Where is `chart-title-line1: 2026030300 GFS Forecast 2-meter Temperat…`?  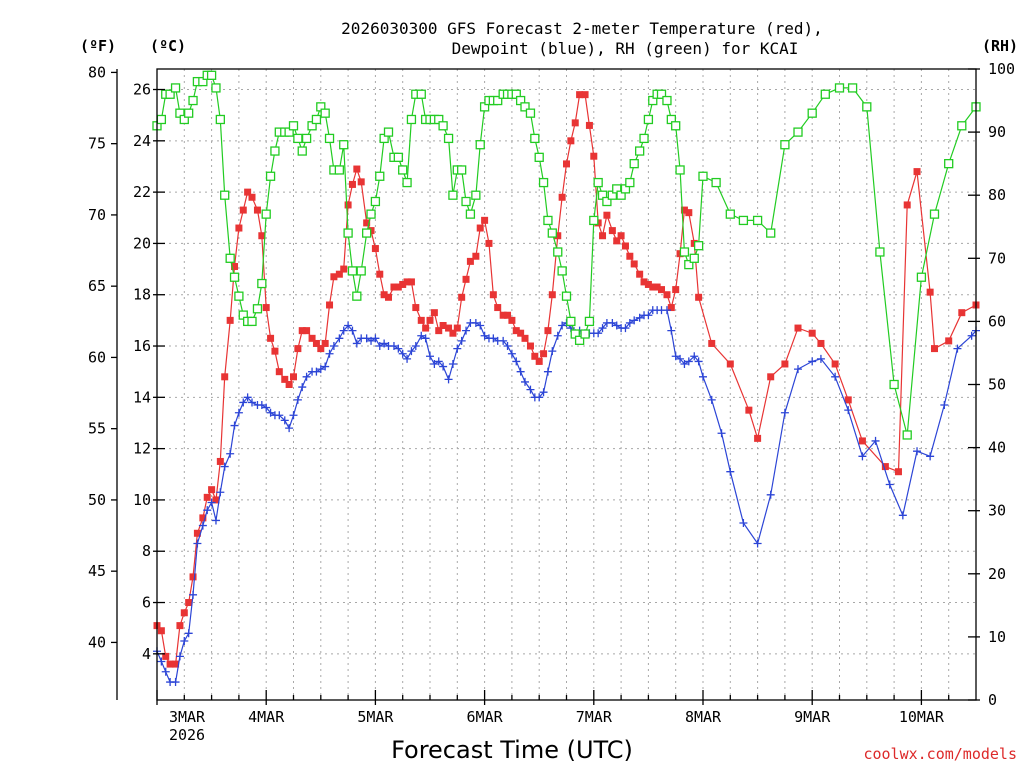
chart-title-line1: 2026030300 GFS Forecast 2-meter Temperat… is located at coordinates (582, 28).